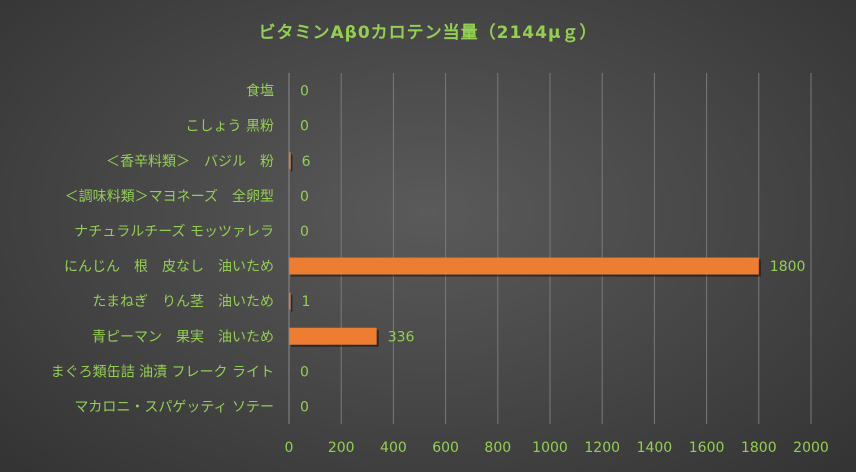 The height and width of the screenshot is (472, 856). Describe the element at coordinates (174, 407) in the screenshot. I see `category-label: マカロニ・スパゲッティ ソテー` at that location.